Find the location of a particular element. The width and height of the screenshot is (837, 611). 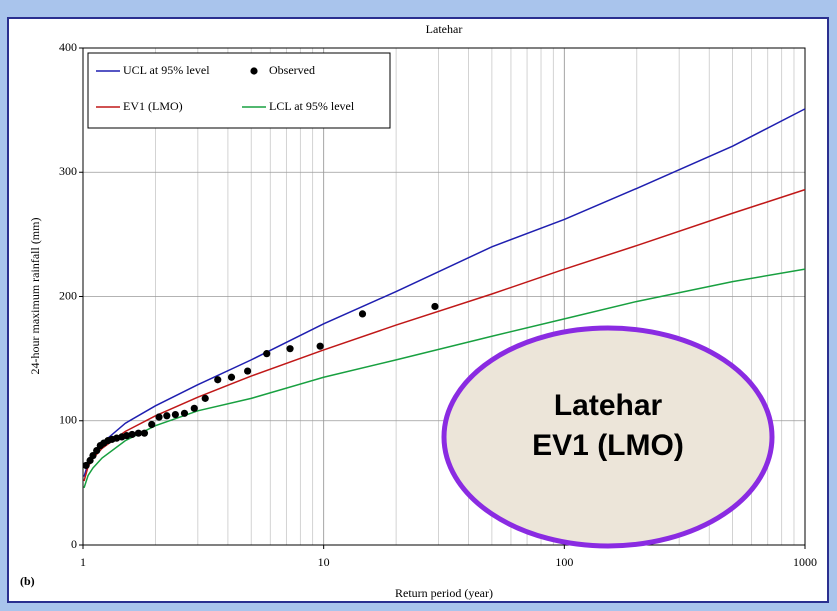

annotation-ellipse is located at coordinates (608, 437).